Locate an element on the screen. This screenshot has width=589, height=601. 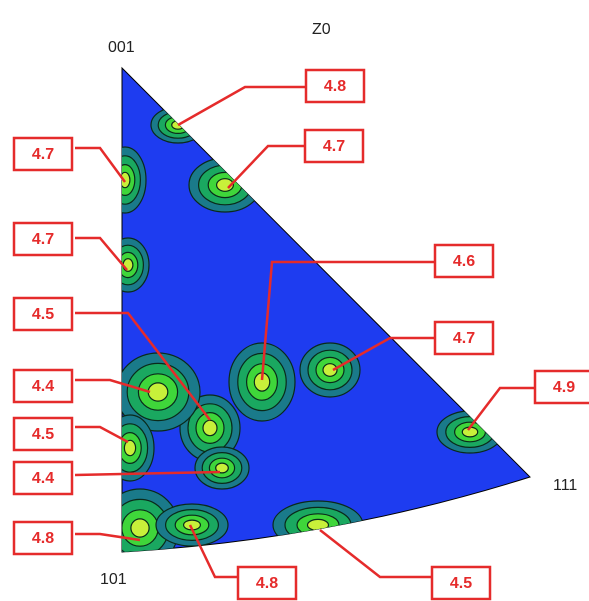
corner-right-label: 111 is located at coordinates (565, 485).